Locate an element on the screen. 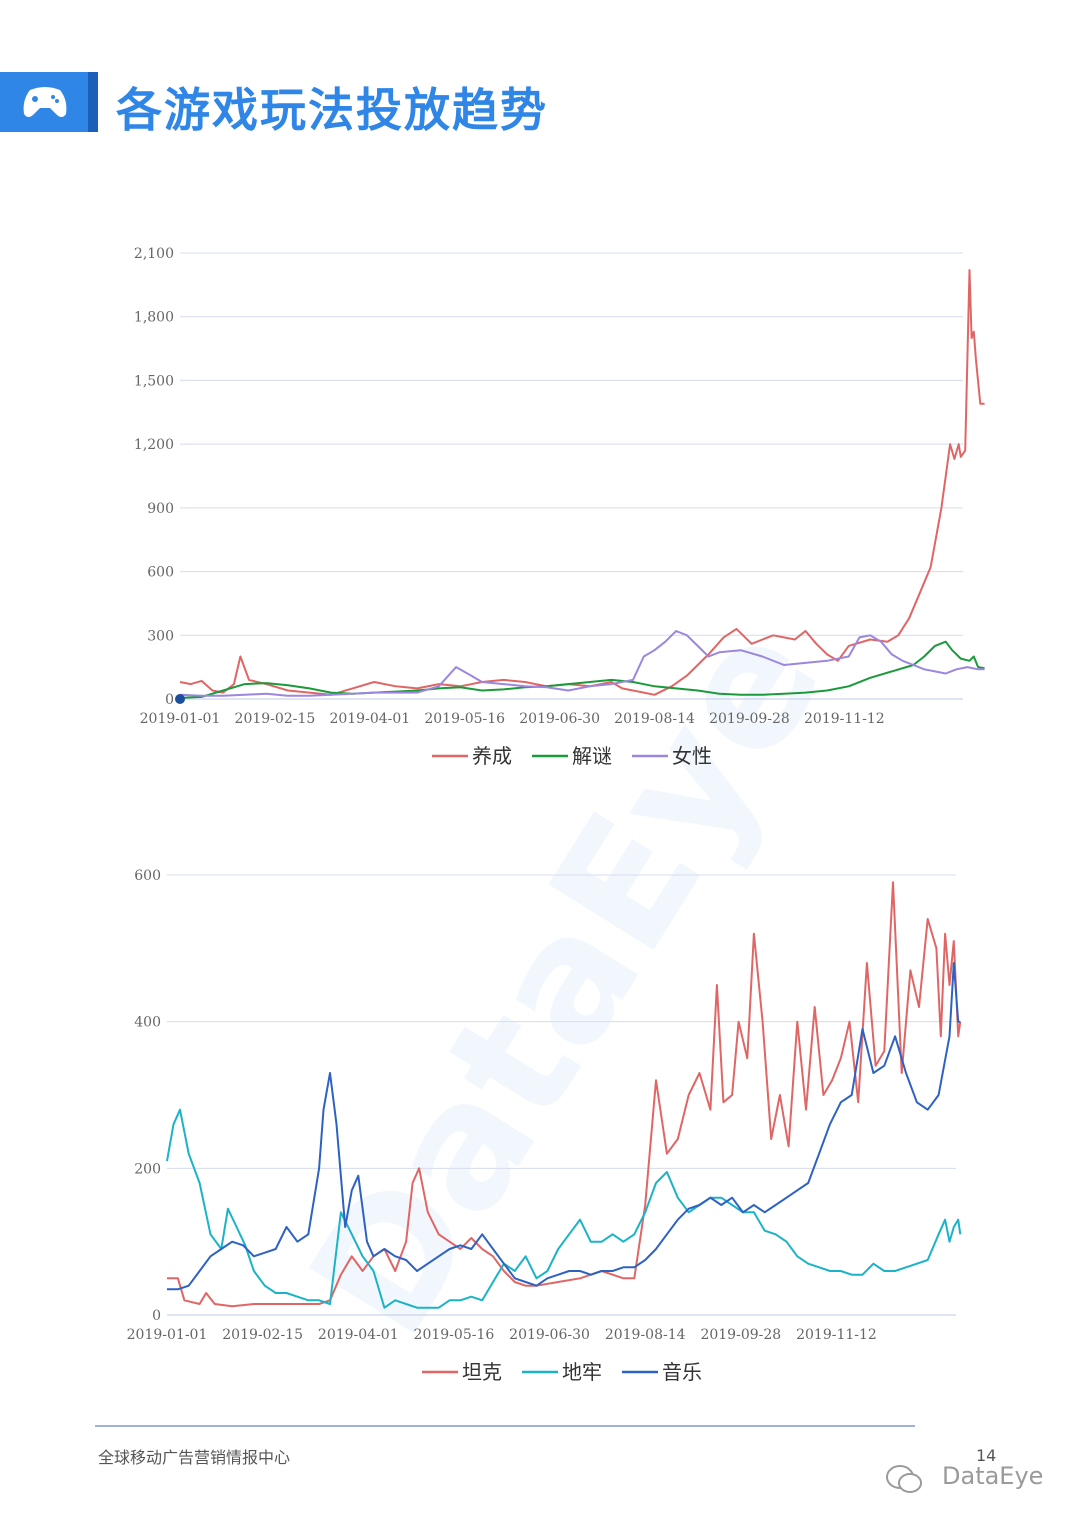 The width and height of the screenshot is (1080, 1526). legend-label: 坦克 is located at coordinates (482, 1372).